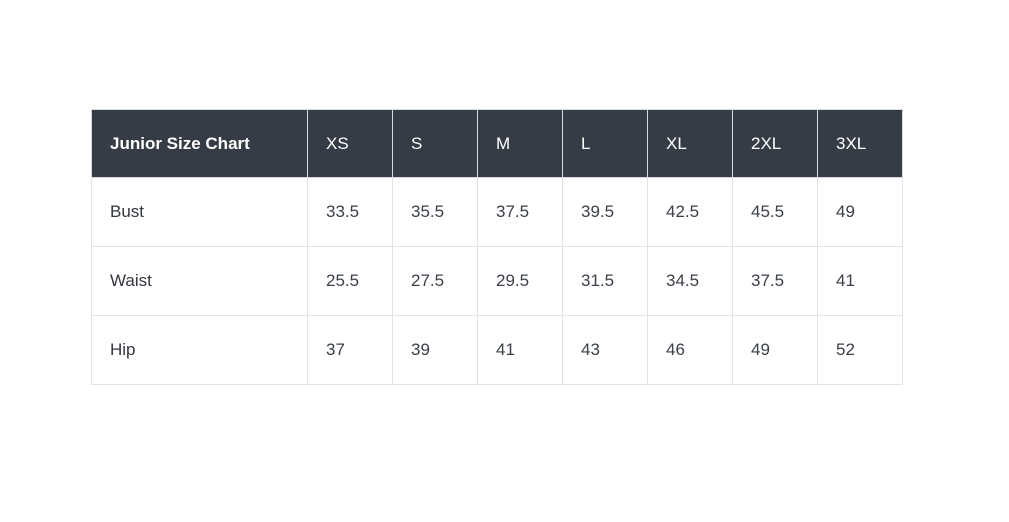  Describe the element at coordinates (199, 350) in the screenshot. I see `row-label-hip: Hip` at that location.